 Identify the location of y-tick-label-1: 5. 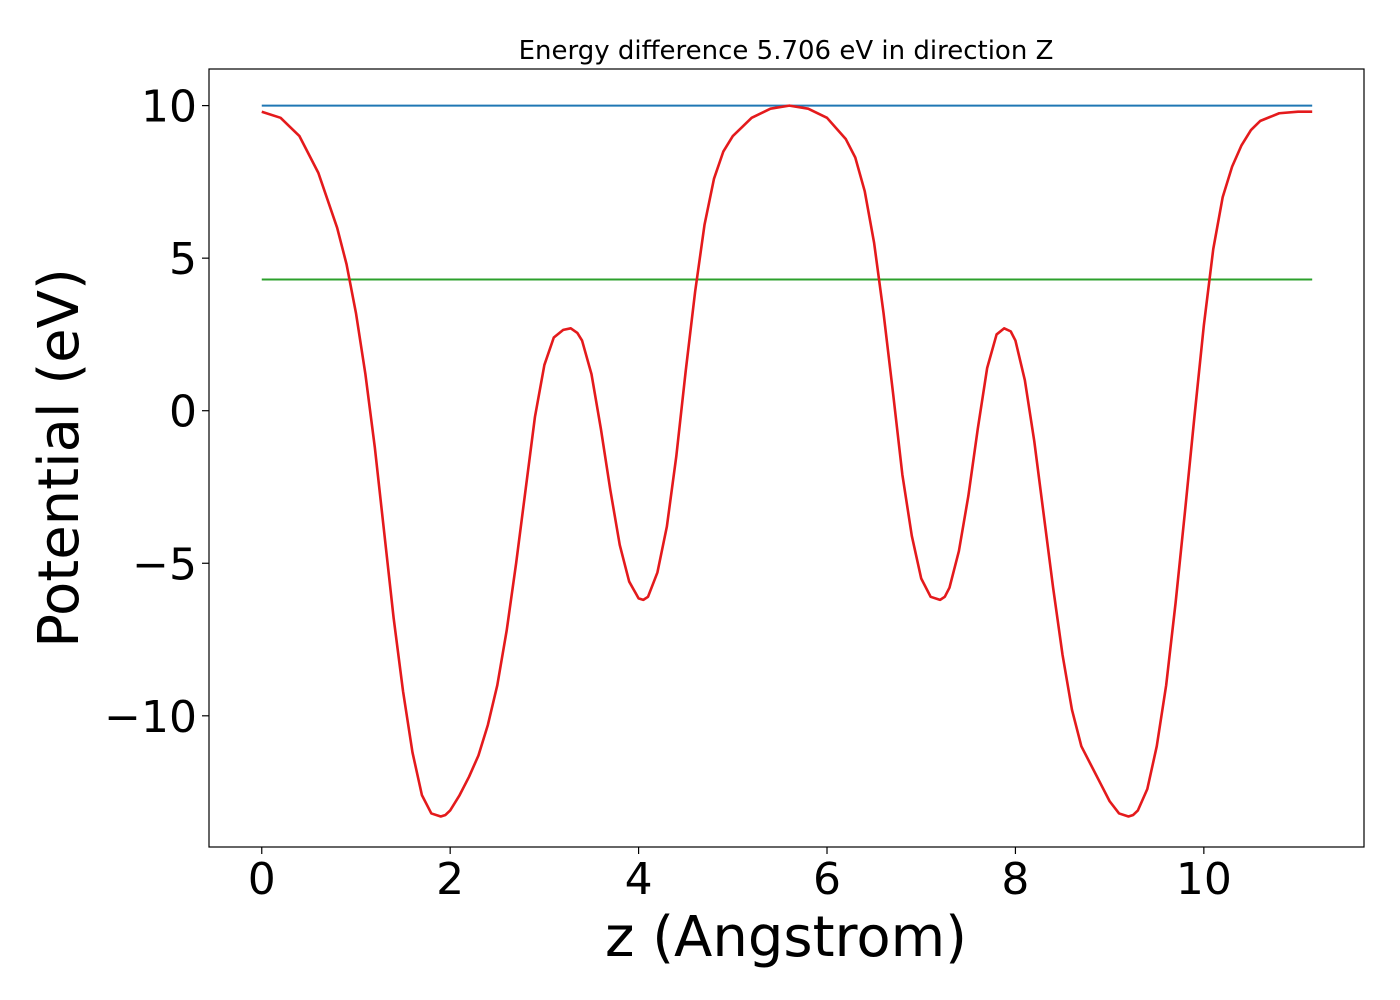
(183, 259).